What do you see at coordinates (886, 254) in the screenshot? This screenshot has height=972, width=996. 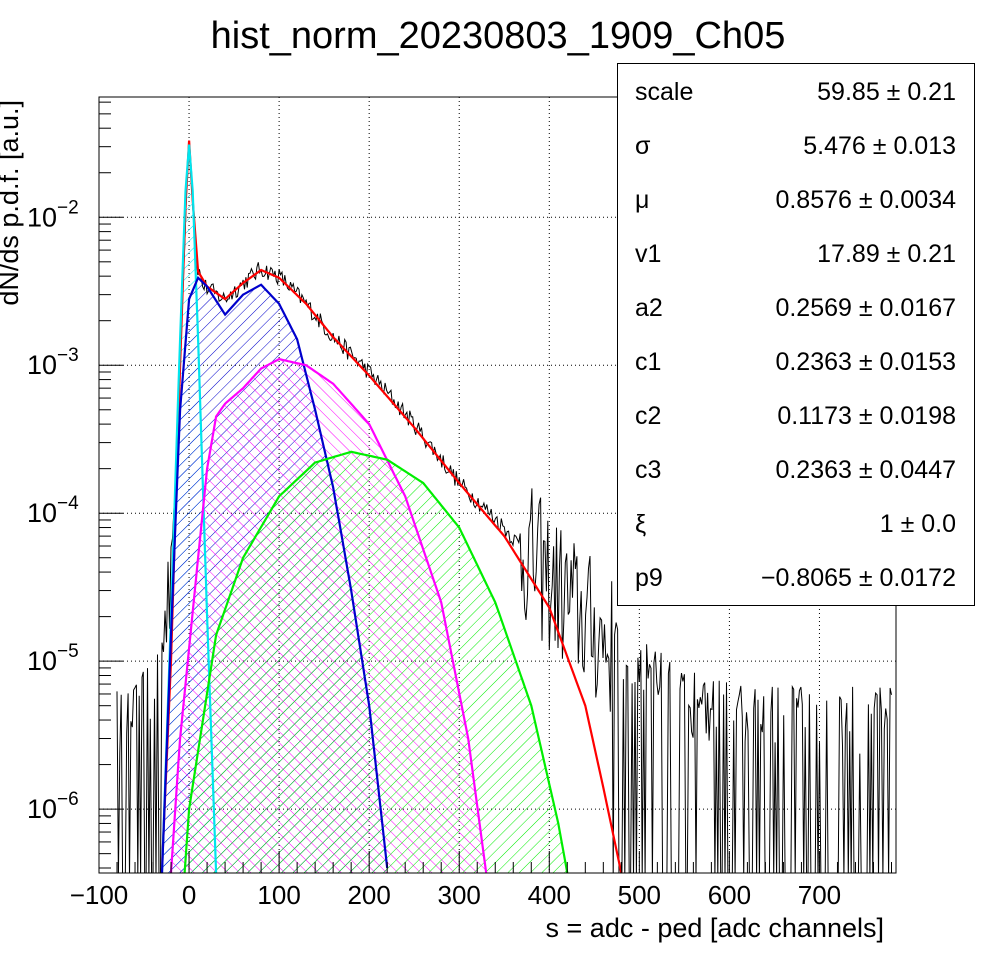 I see `stat-value: 17.89 ± 0.21` at bounding box center [886, 254].